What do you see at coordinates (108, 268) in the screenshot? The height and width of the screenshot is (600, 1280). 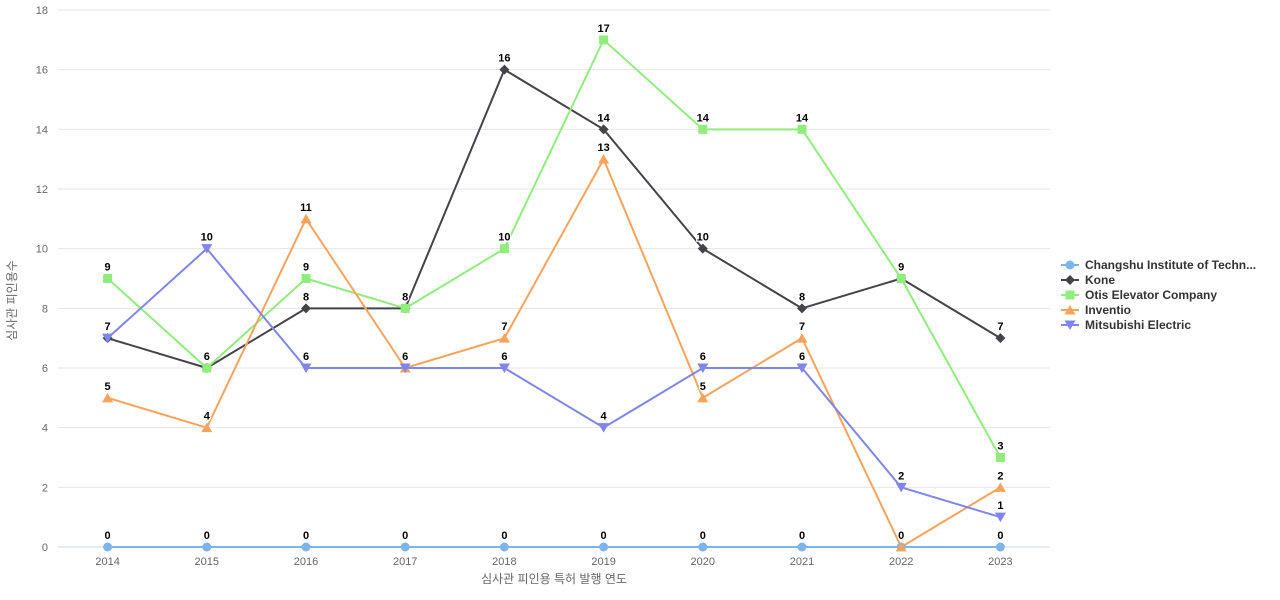 I see `data-label: 9` at bounding box center [108, 268].